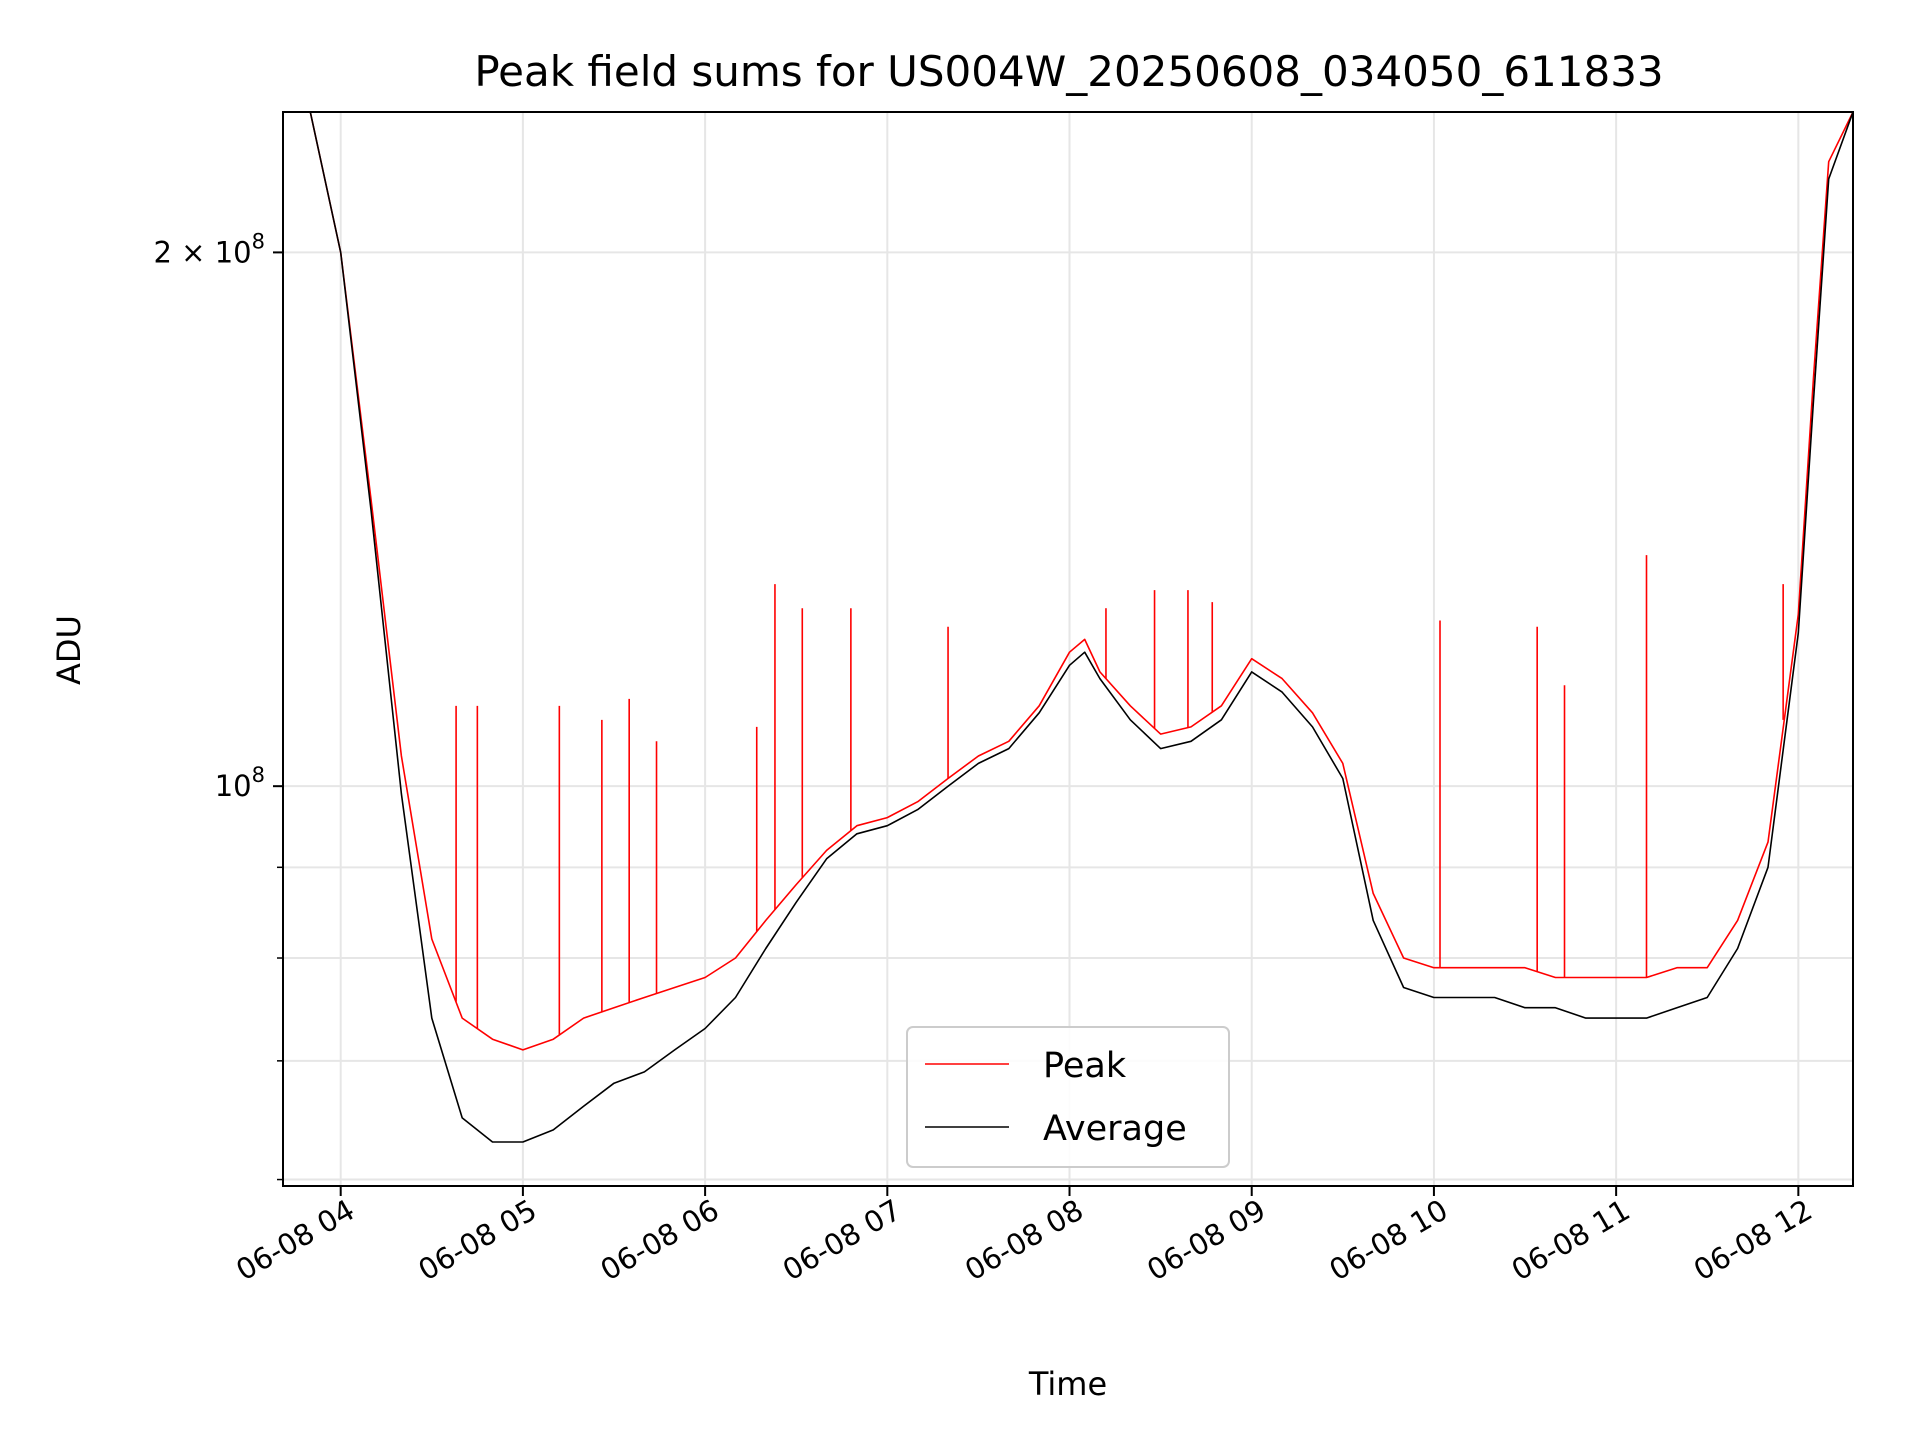  What do you see at coordinates (1115, 1129) in the screenshot?
I see `legend-average-label: Average` at bounding box center [1115, 1129].